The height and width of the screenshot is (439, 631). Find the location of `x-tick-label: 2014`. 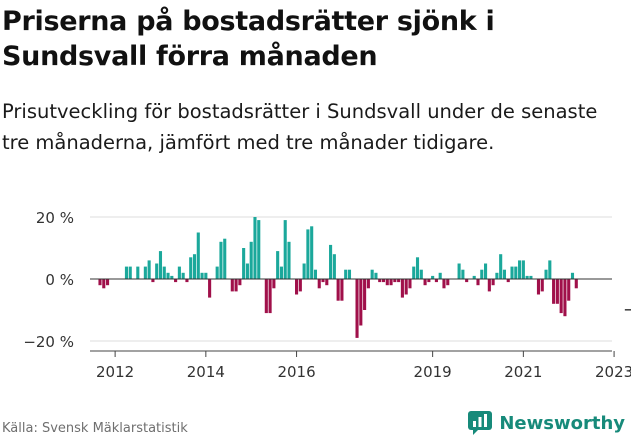

x-tick-label: 2014 is located at coordinates (206, 372).